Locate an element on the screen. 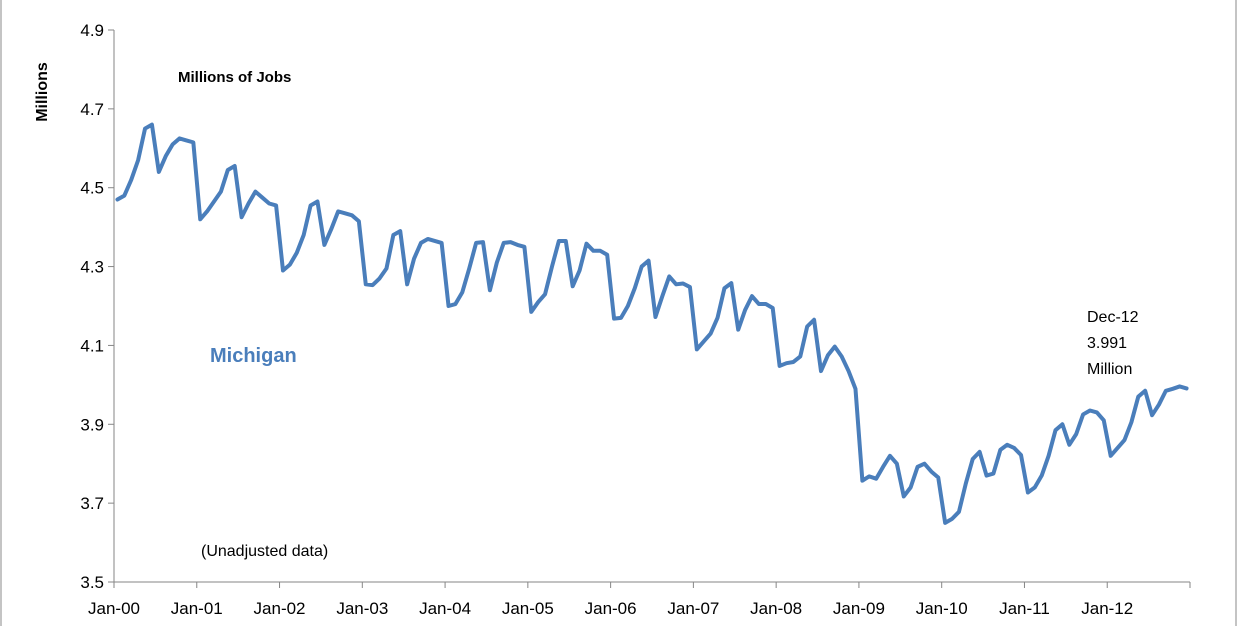 This screenshot has width=1238, height=626. x-tick-label: Jan-10 is located at coordinates (942, 608).